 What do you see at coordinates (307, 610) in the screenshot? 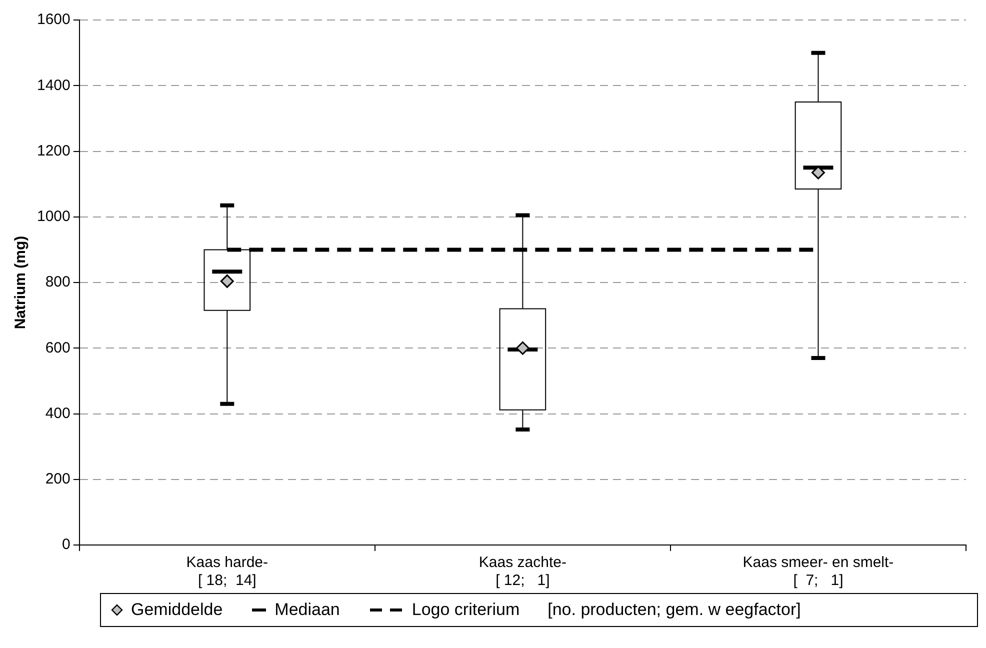
I see `legend-label: Mediaan` at bounding box center [307, 610].